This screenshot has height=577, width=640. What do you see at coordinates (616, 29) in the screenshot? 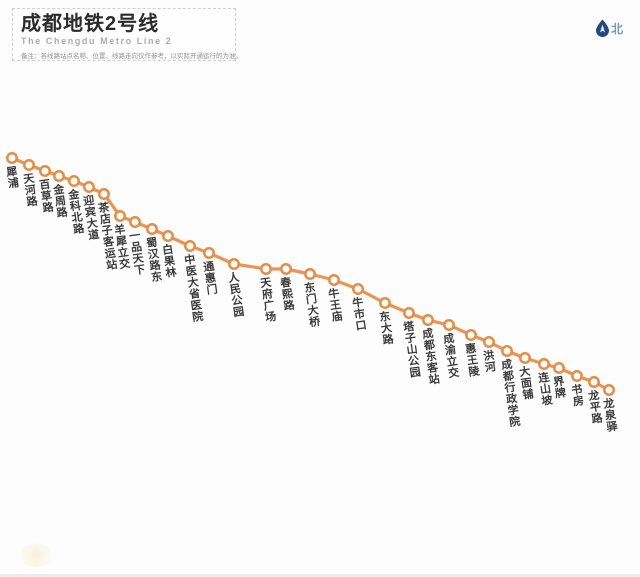
I see `compass-north-label: 北` at bounding box center [616, 29].